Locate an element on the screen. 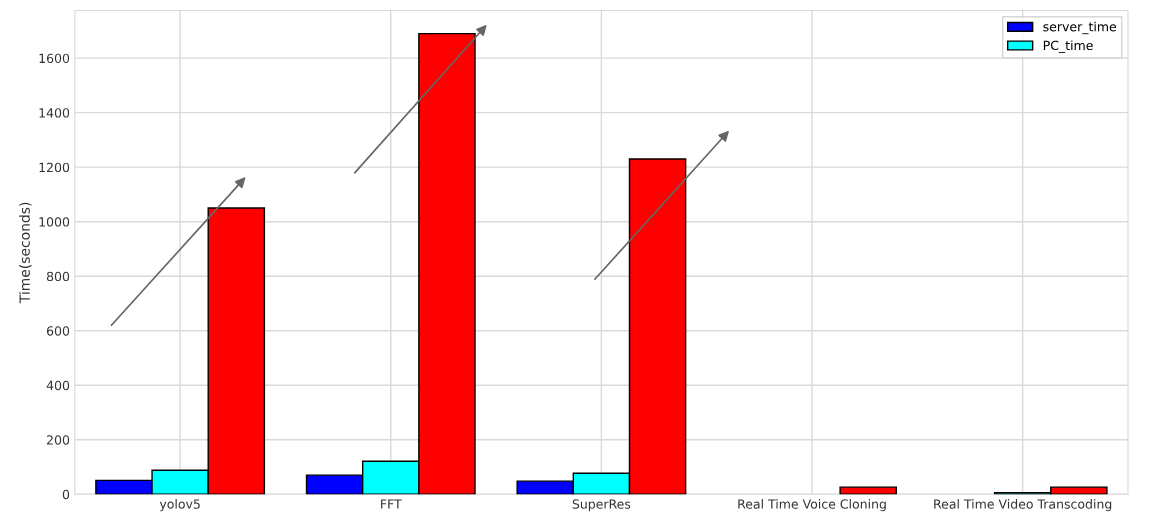 This screenshot has height=523, width=1151. y-tick-label: 1600 is located at coordinates (54, 58).